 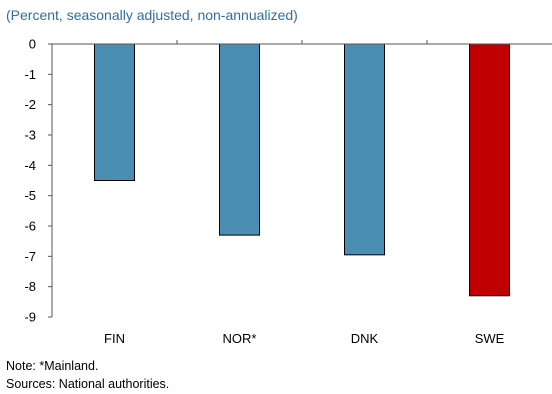 What do you see at coordinates (32, 44) in the screenshot?
I see `y-tick-label: 0` at bounding box center [32, 44].